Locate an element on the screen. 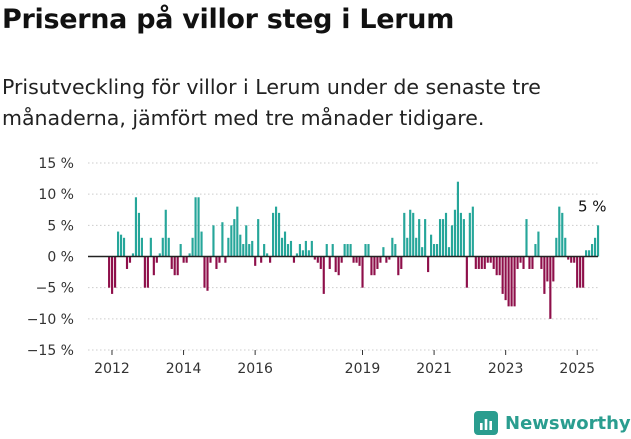 This screenshot has width=631, height=439. x-tick-label: 2023 is located at coordinates (506, 369).